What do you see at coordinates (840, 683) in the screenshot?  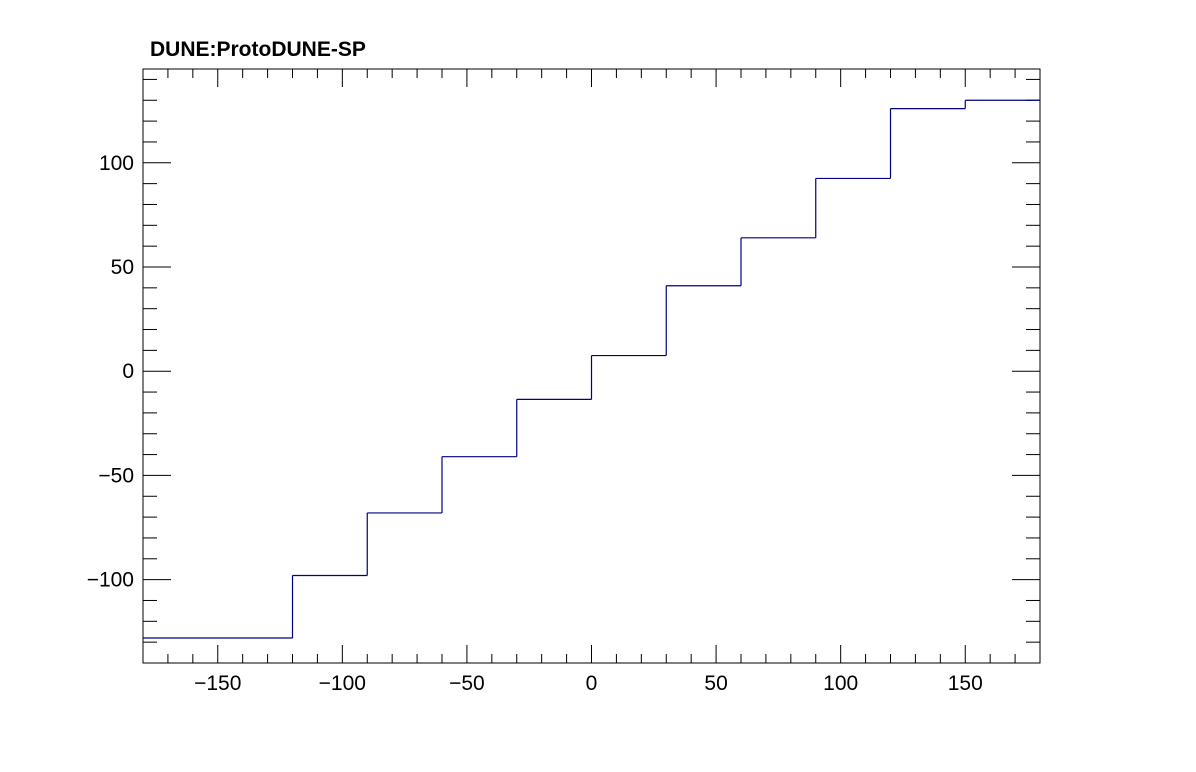 I see `x-tick-label: 100` at bounding box center [840, 683].